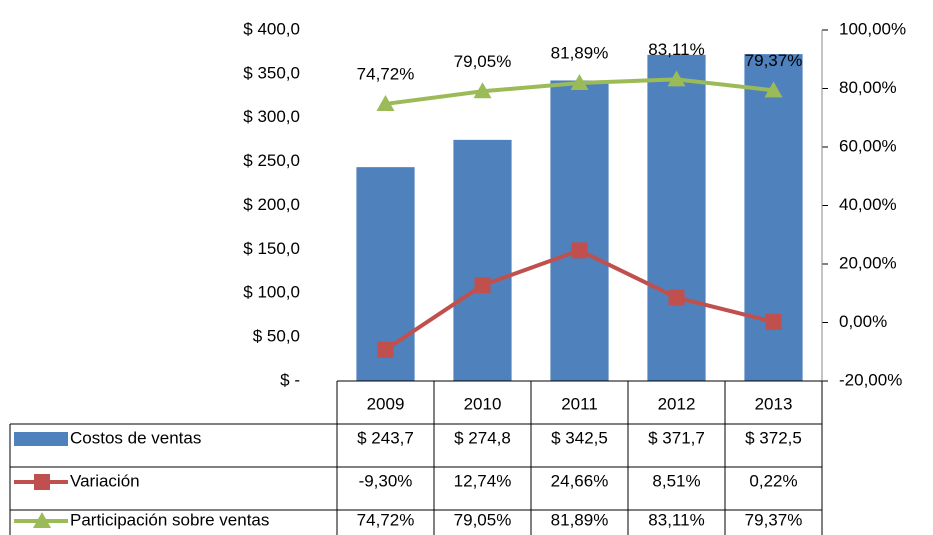  I want to click on table-cell: 8,51%, so click(676, 480).